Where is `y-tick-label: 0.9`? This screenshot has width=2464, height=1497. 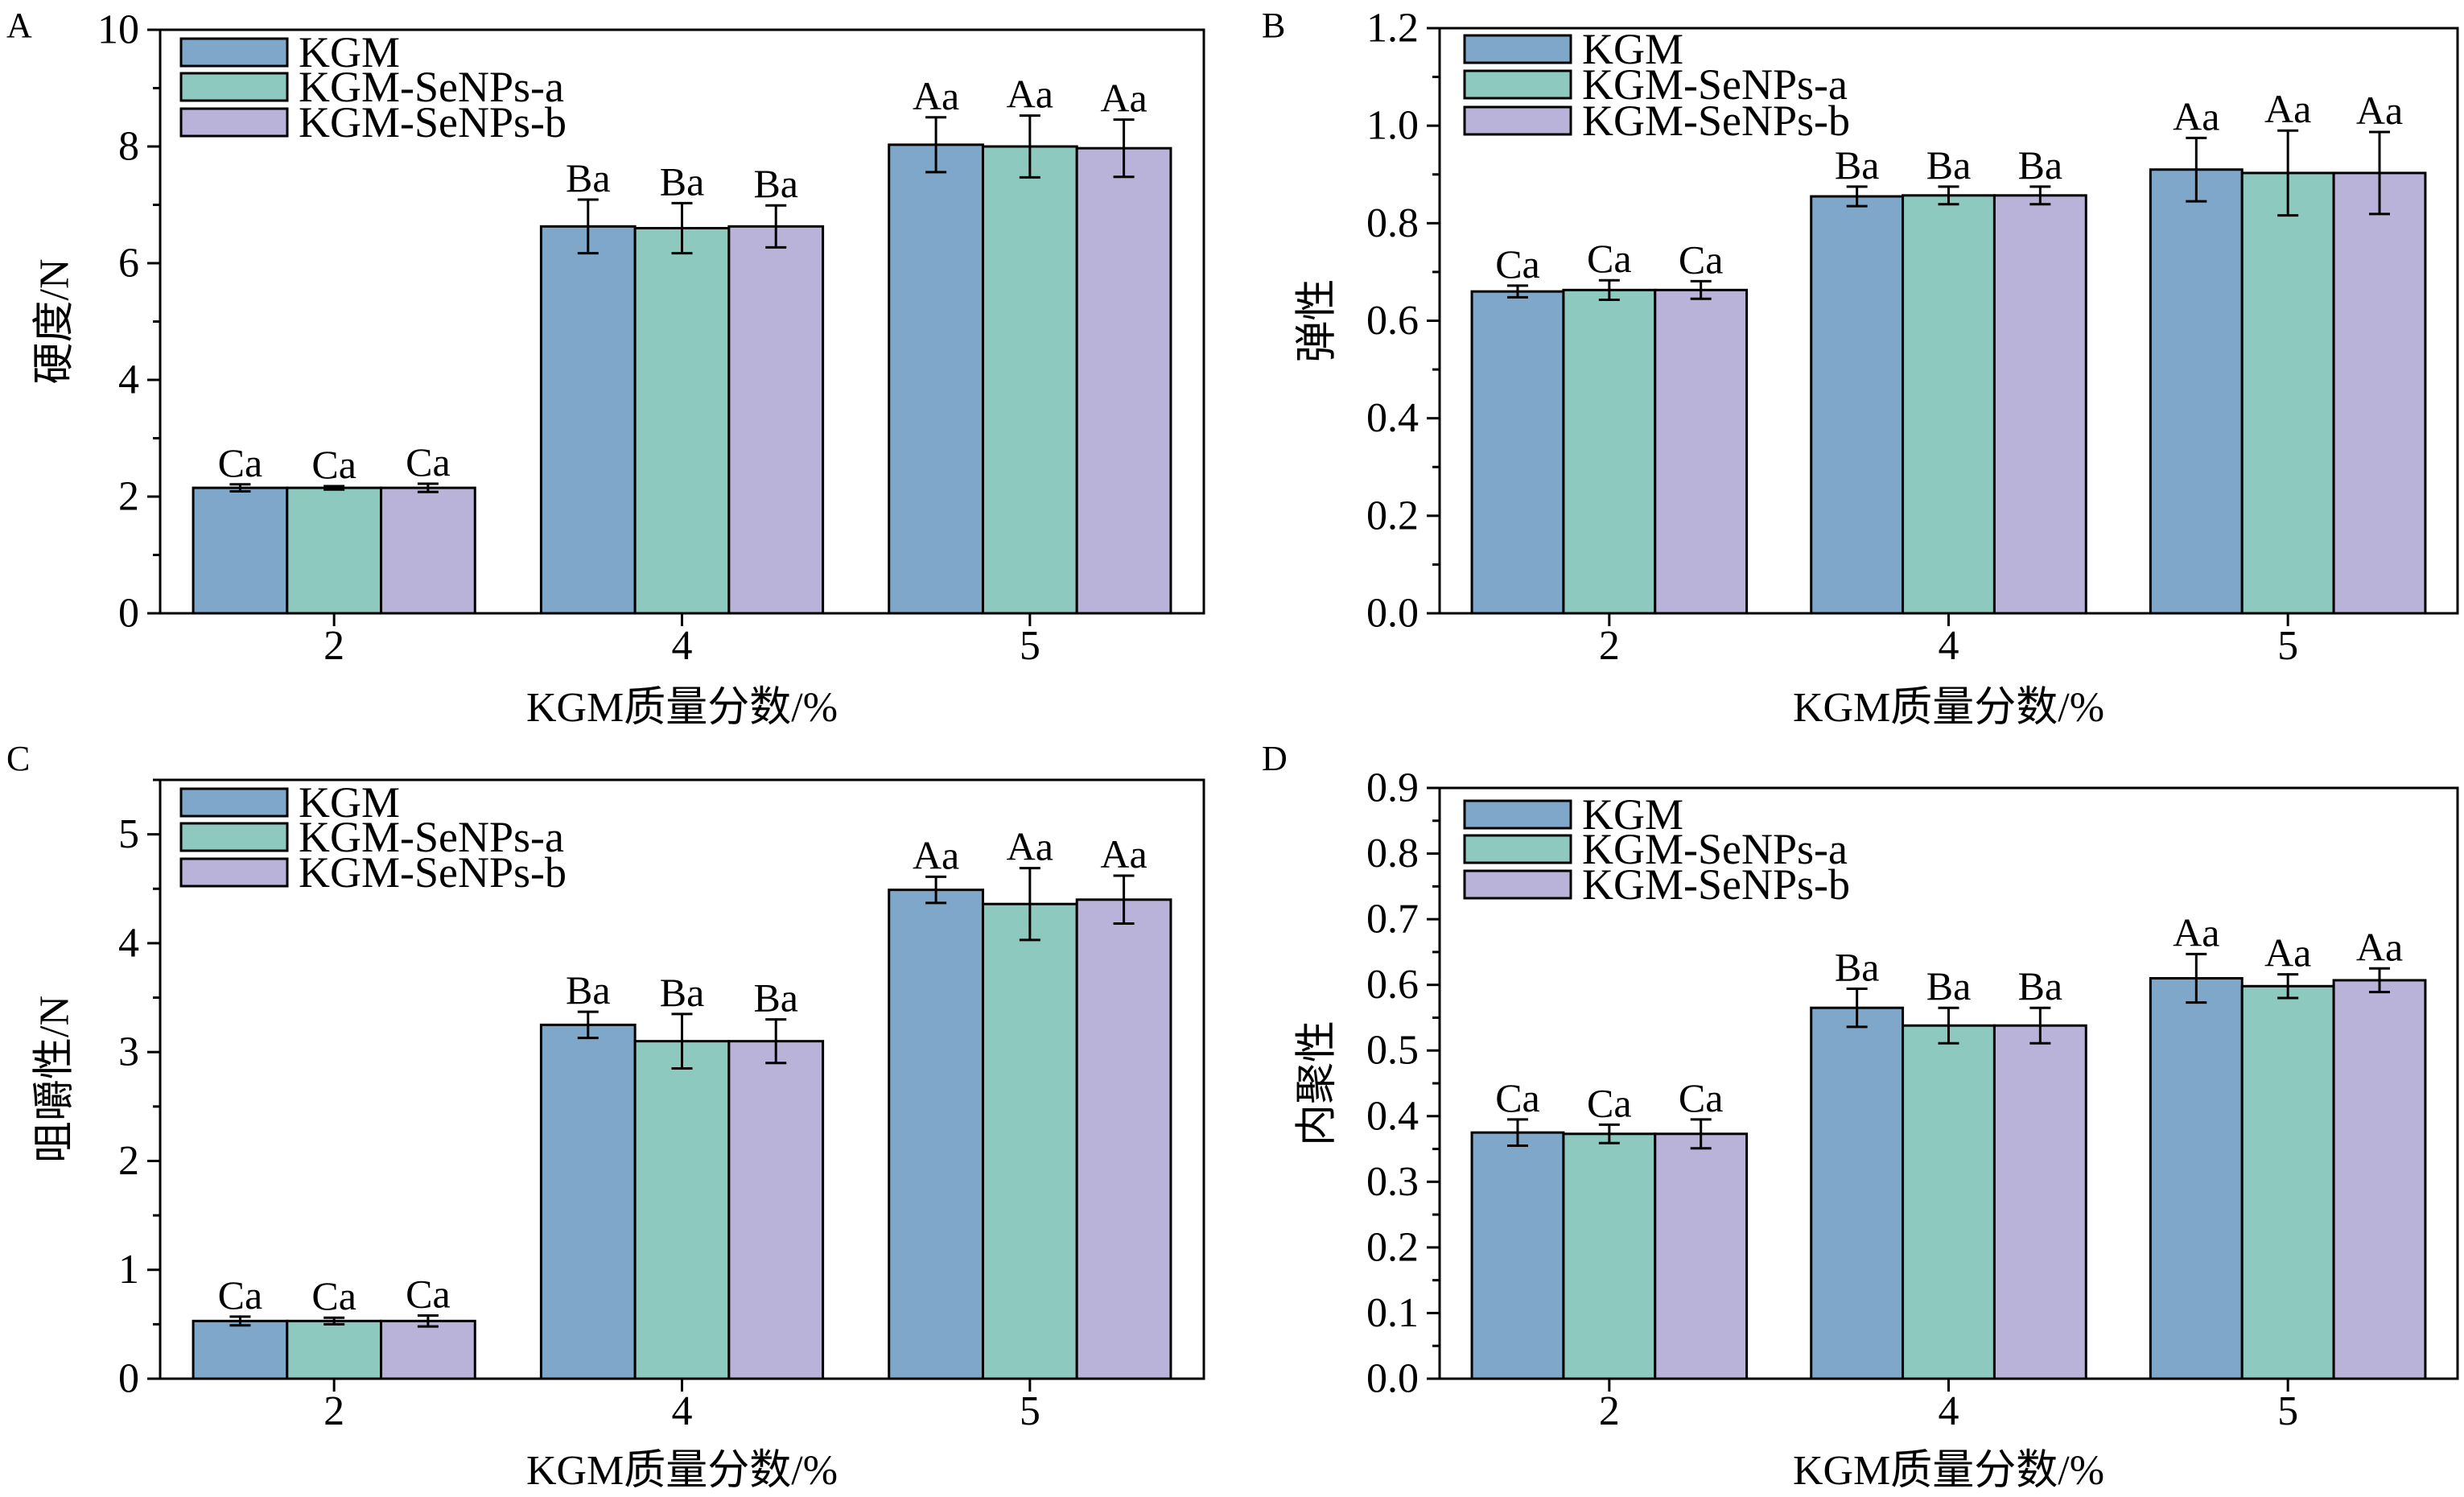 y-tick-label: 0.9 is located at coordinates (1392, 788).